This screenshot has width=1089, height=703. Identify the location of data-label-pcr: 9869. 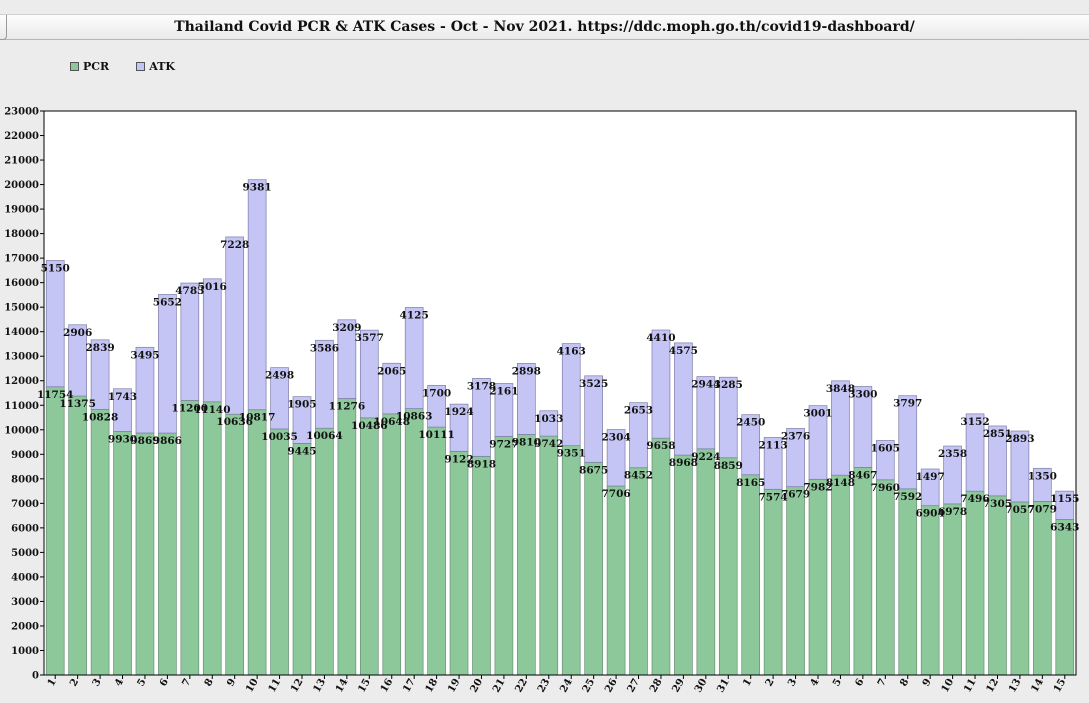
(144, 441).